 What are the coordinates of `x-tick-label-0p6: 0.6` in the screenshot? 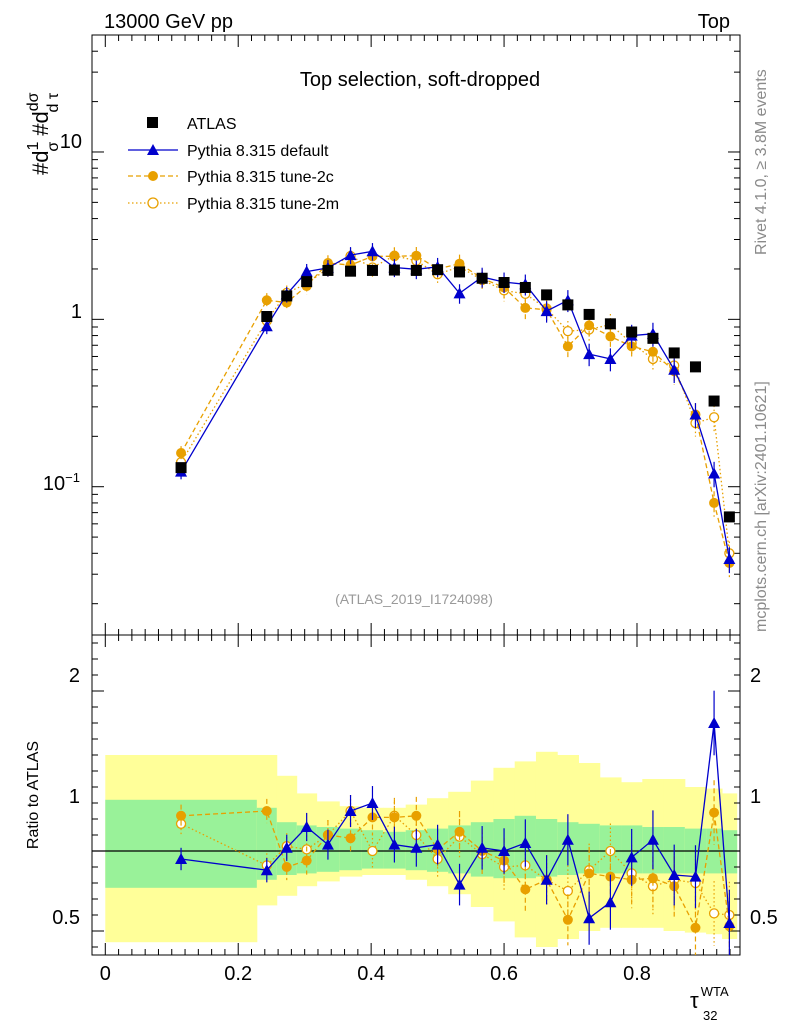 It's located at (504, 974).